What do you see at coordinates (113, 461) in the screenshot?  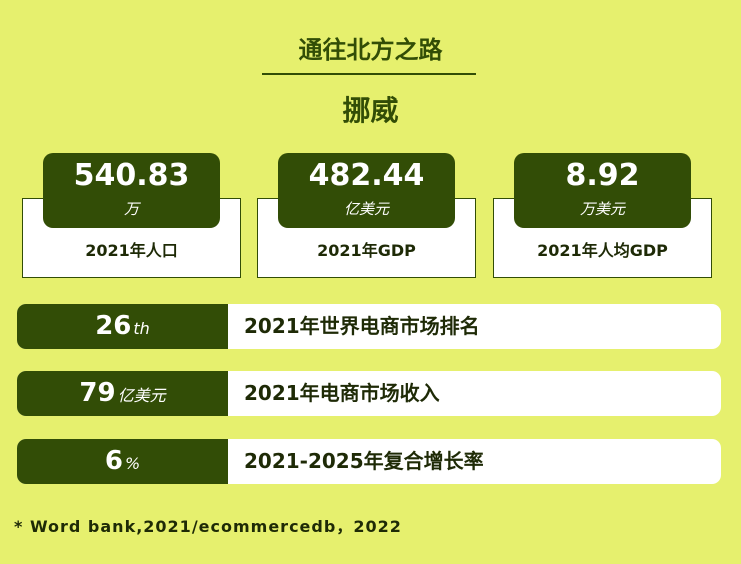 I see `bar-number: 6` at bounding box center [113, 461].